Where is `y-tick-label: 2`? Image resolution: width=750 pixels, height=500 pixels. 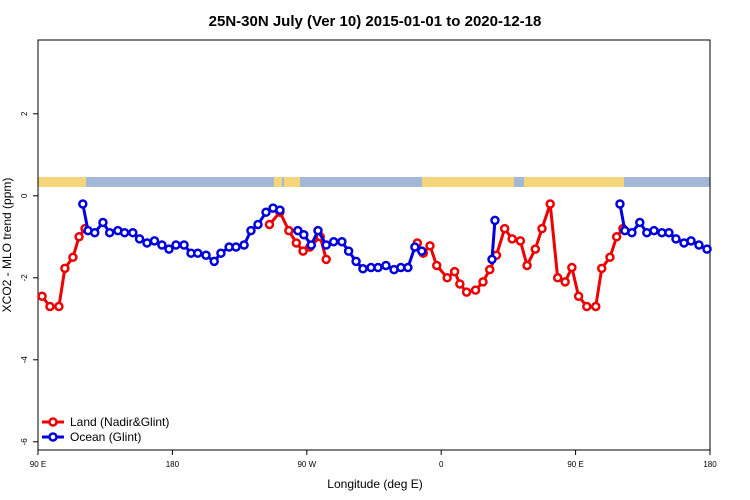
y-tick-label: 2 is located at coordinates (24, 113).